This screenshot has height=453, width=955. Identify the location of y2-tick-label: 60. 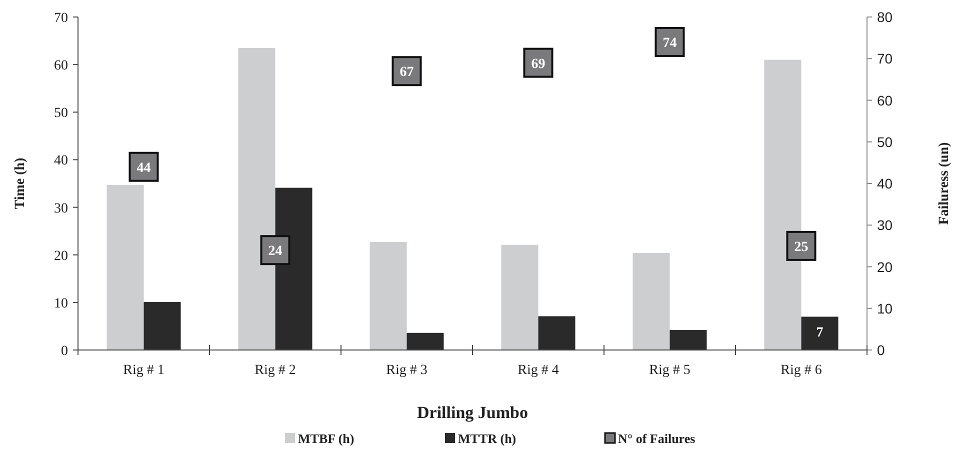
(885, 100).